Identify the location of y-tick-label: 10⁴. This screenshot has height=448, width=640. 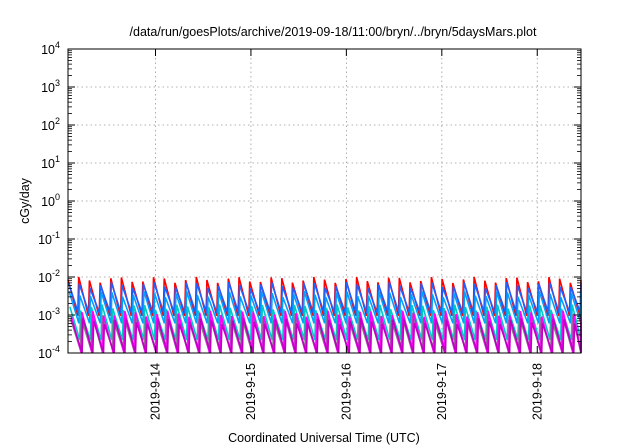
(50, 48).